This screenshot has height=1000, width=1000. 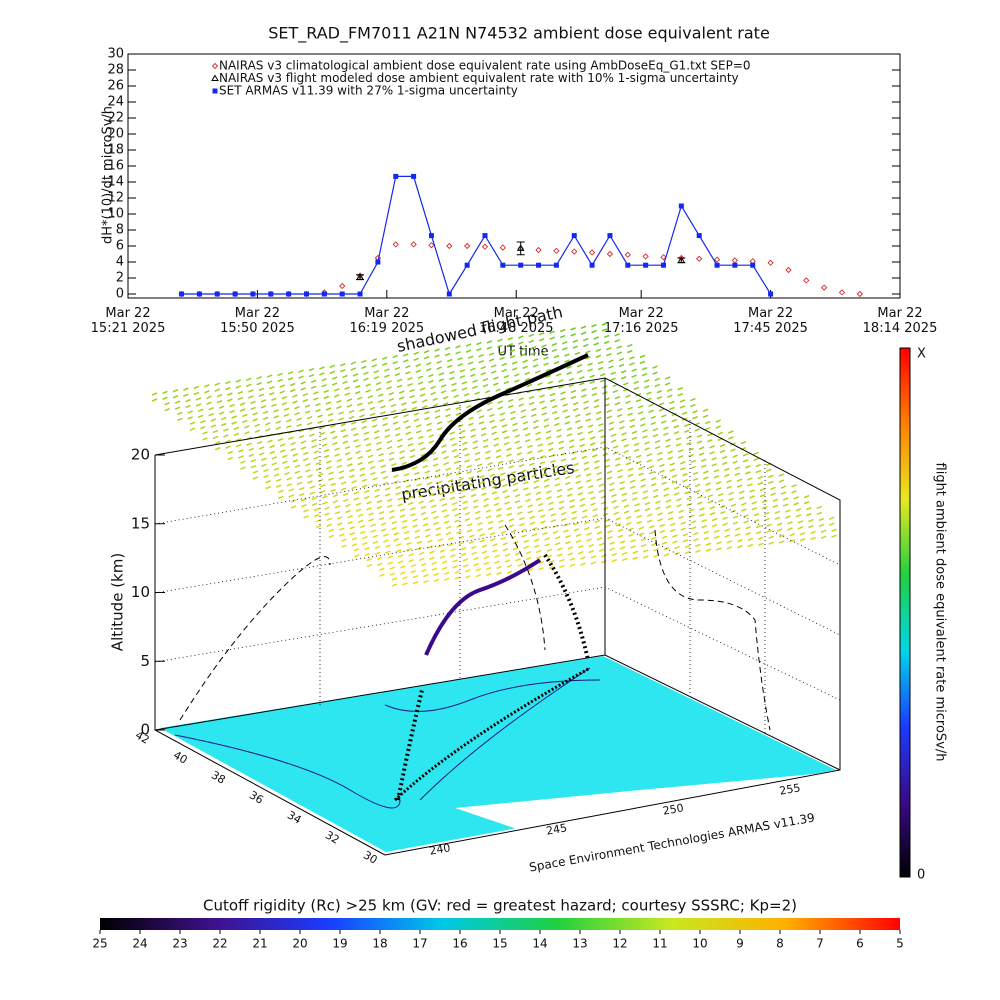 What do you see at coordinates (115, 134) in the screenshot?
I see `y-tick-label: 20` at bounding box center [115, 134].